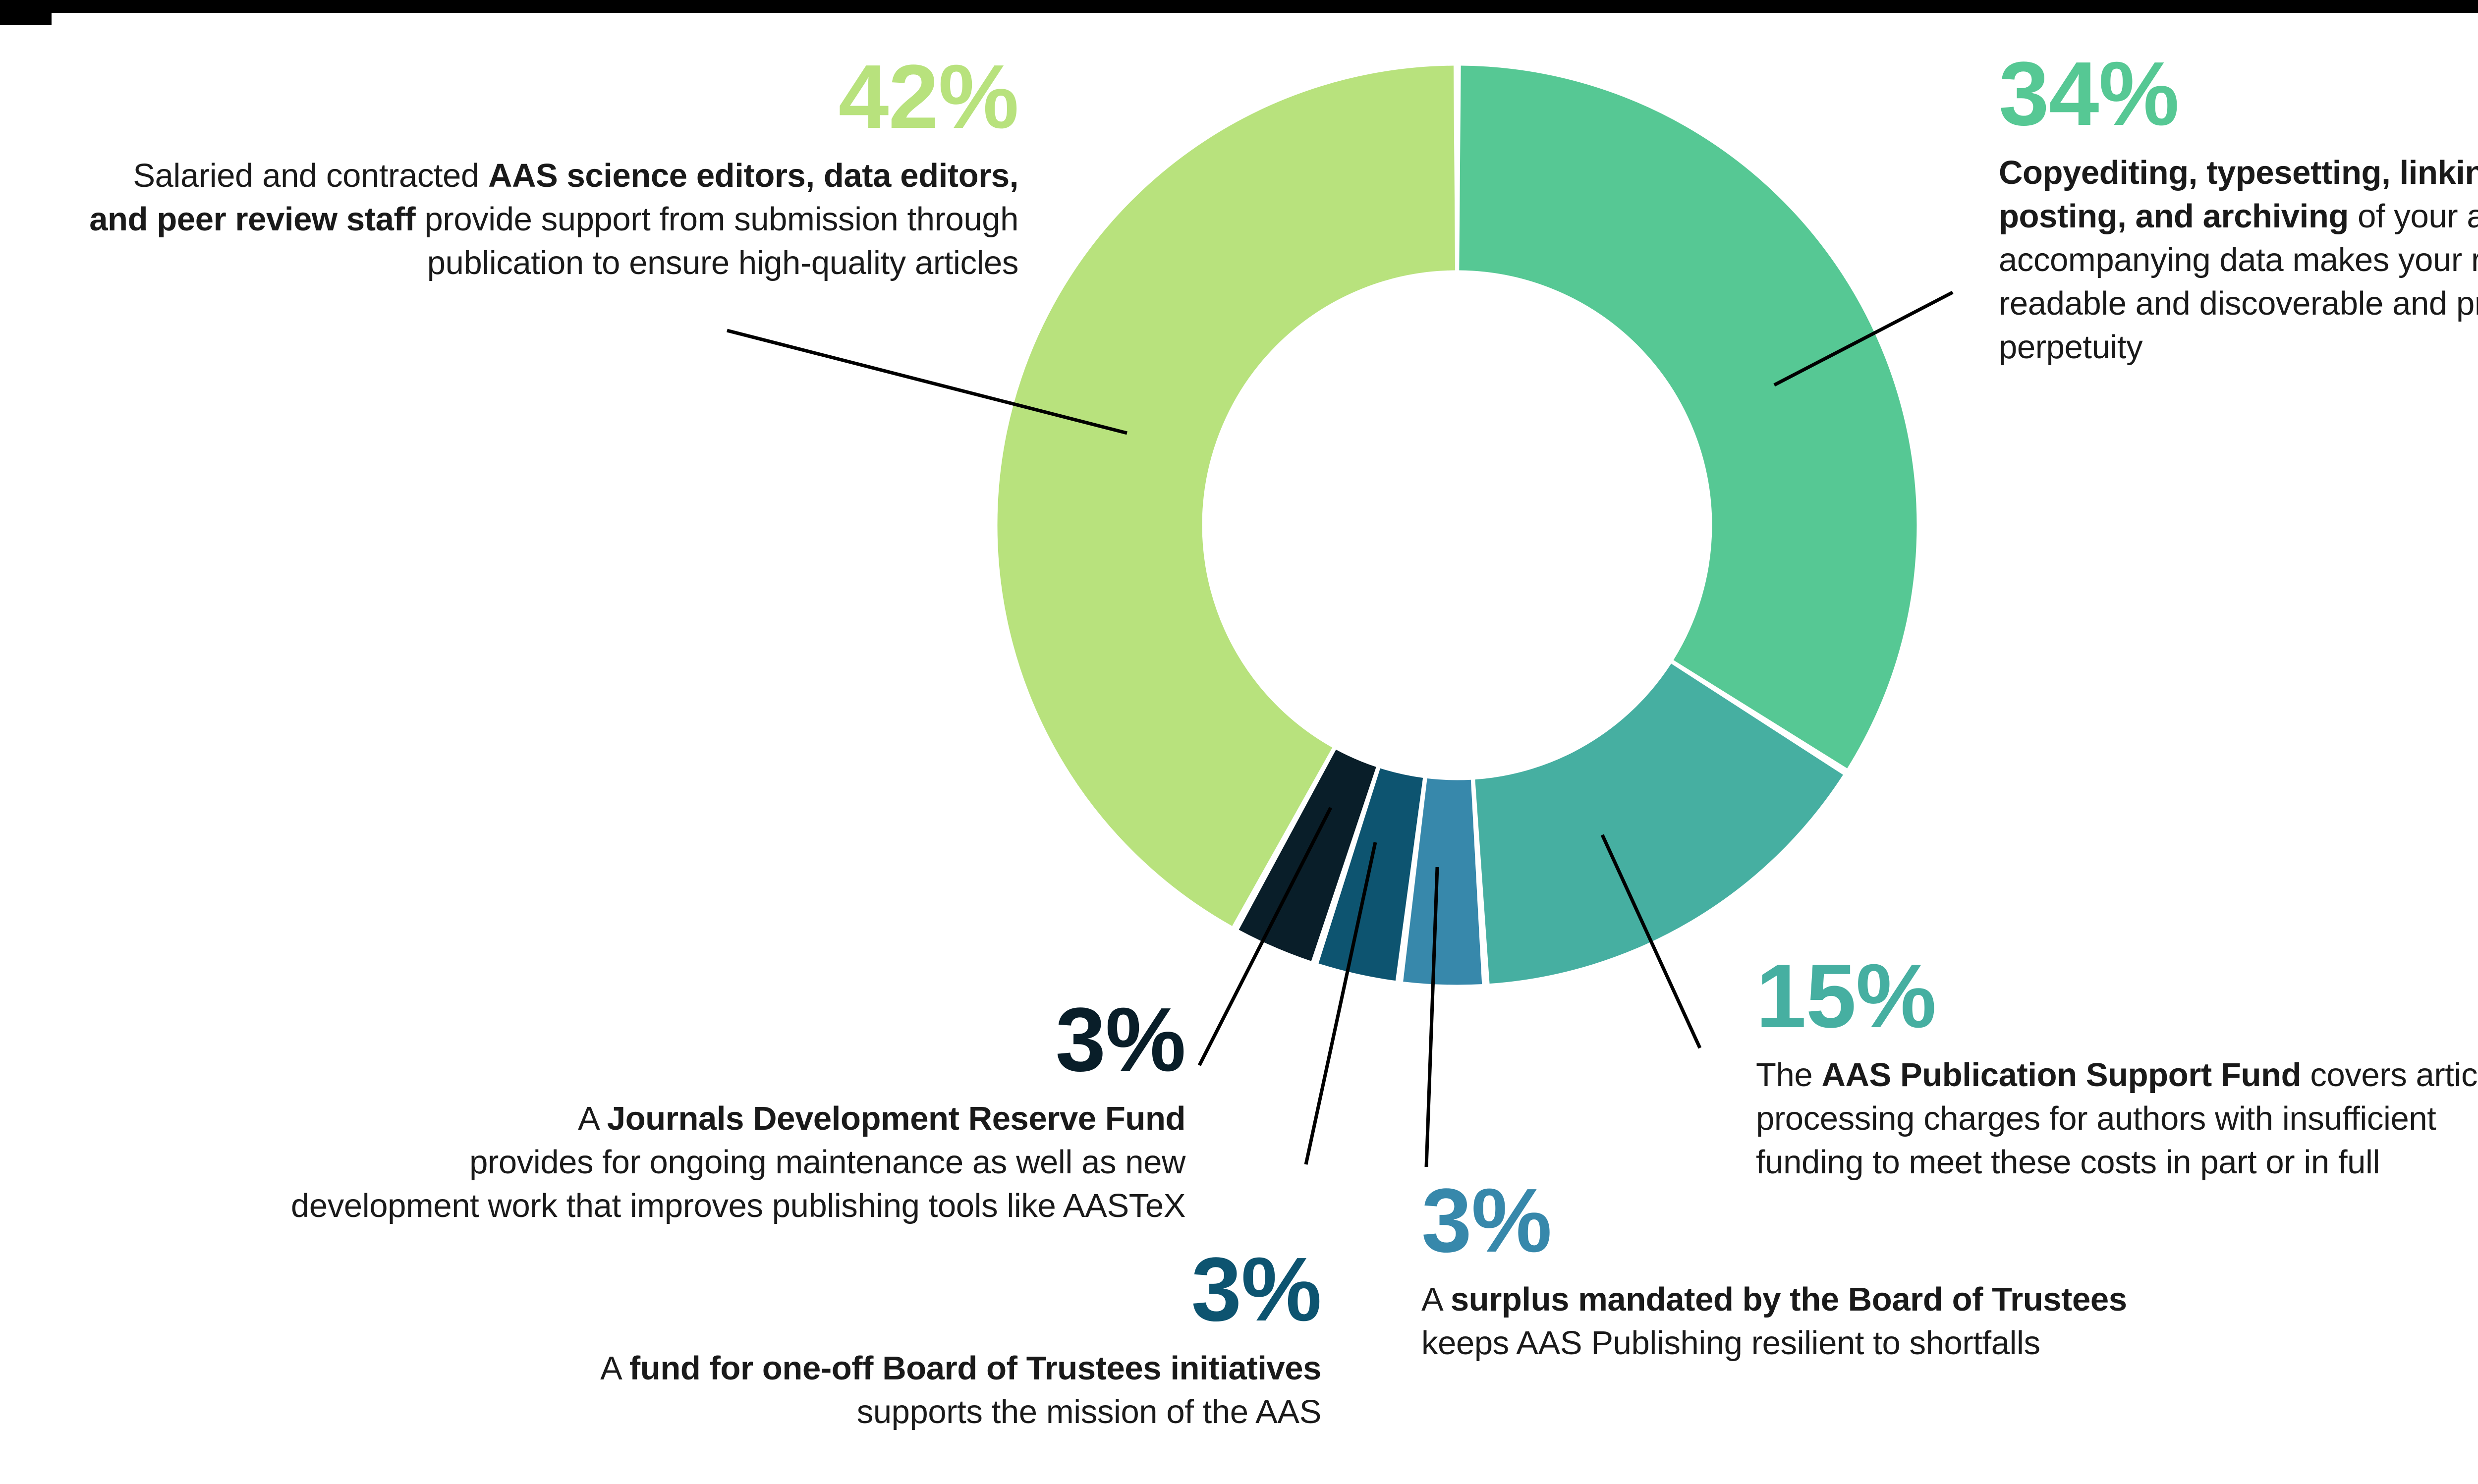 The image size is (2478, 1484). I want to click on desc-line: perpetuity, so click(2239, 347).